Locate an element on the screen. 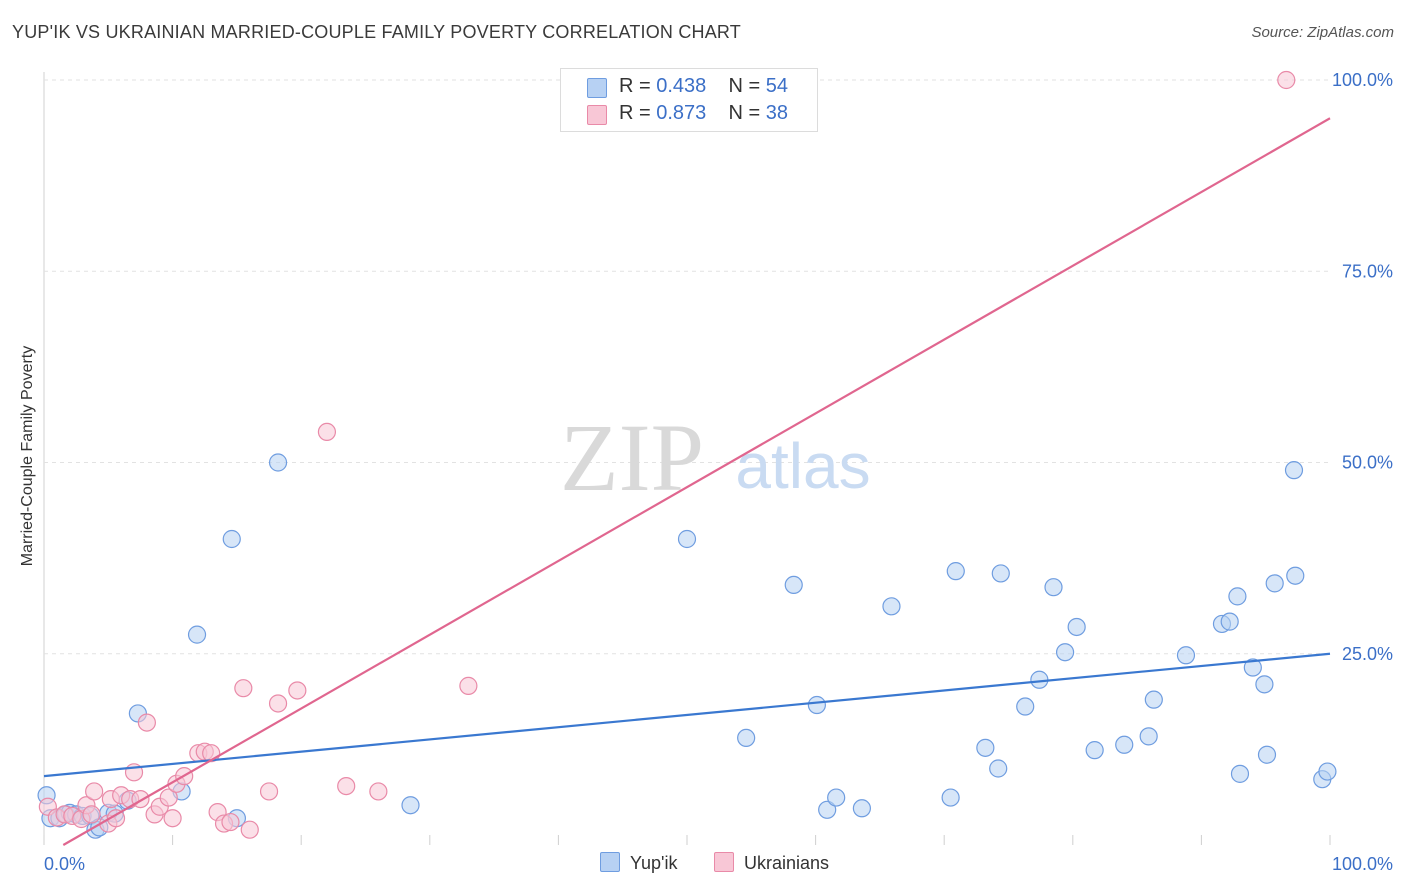 The width and height of the screenshot is (1406, 892). series-legend-ukrainians: Ukrainians is located at coordinates (771, 863).